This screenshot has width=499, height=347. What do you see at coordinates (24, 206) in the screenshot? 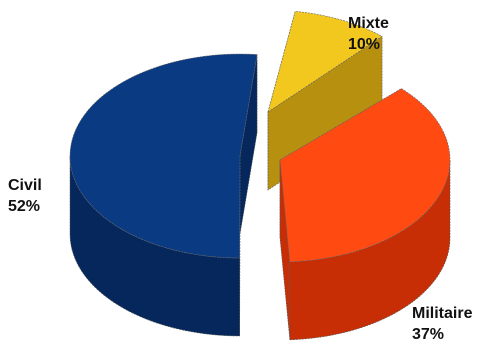
I see `slice-label-civil-value: 52%` at bounding box center [24, 206].